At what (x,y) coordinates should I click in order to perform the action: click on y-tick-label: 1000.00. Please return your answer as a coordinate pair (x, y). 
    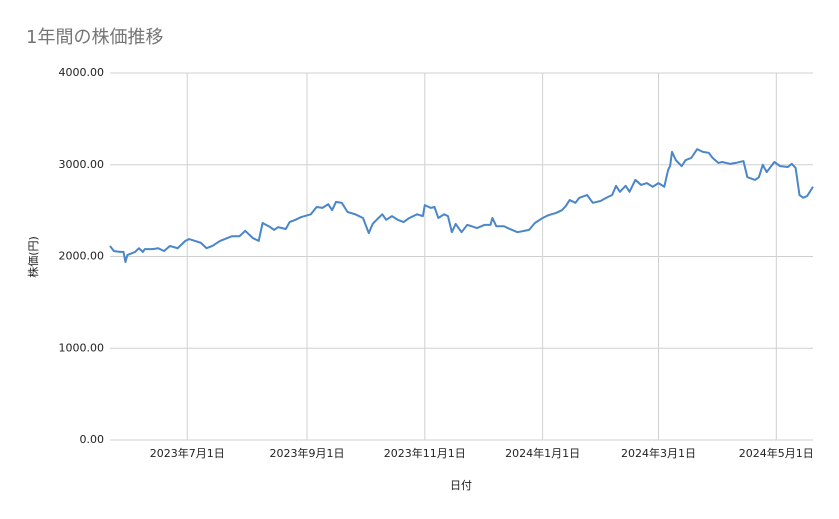
    Looking at the image, I should click on (82, 347).